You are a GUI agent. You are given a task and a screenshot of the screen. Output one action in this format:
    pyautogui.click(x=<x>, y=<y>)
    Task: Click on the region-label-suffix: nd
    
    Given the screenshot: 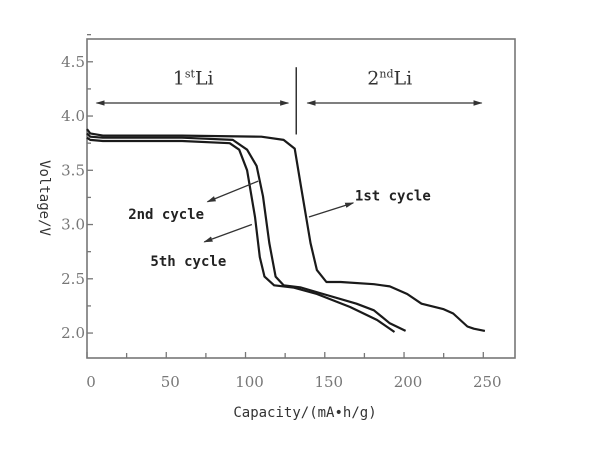 What is the action you would take?
    pyautogui.click(x=386, y=74)
    